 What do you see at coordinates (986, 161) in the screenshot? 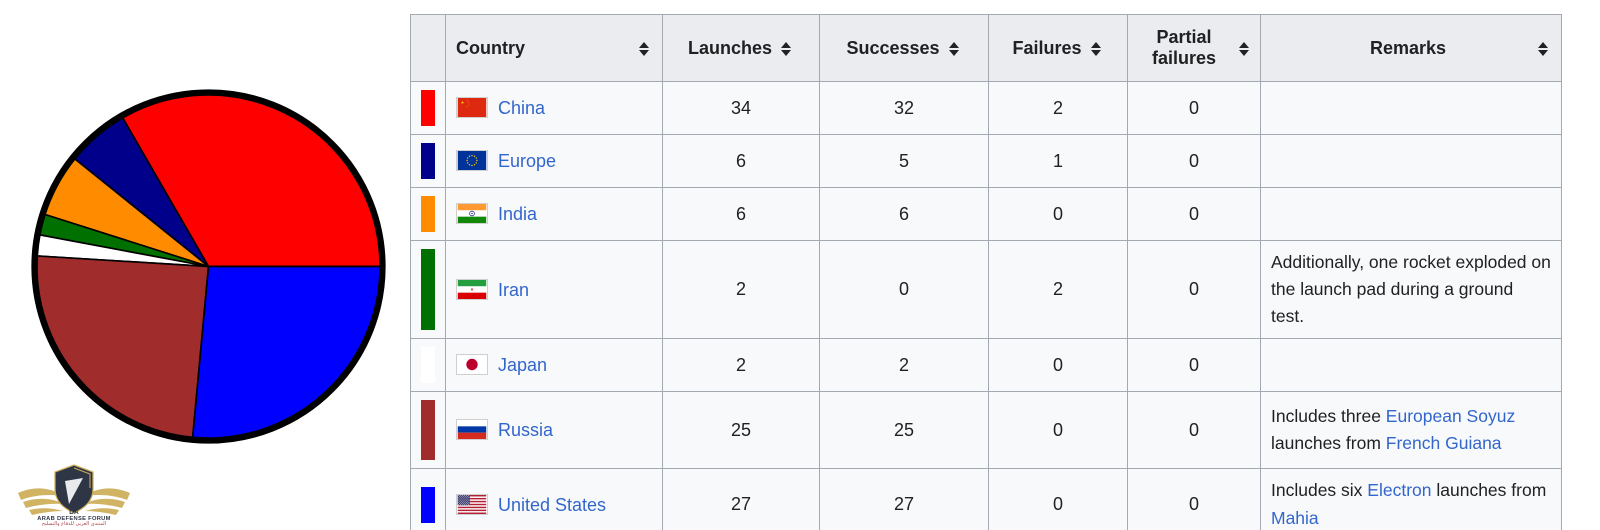
I see `table-row: Europe 6 5 1 0` at bounding box center [986, 161].